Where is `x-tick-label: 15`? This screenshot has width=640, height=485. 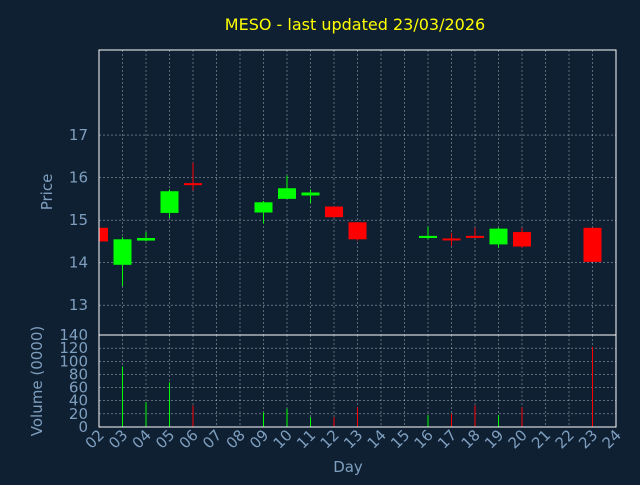
x-tick-label: 15 is located at coordinates (400, 439).